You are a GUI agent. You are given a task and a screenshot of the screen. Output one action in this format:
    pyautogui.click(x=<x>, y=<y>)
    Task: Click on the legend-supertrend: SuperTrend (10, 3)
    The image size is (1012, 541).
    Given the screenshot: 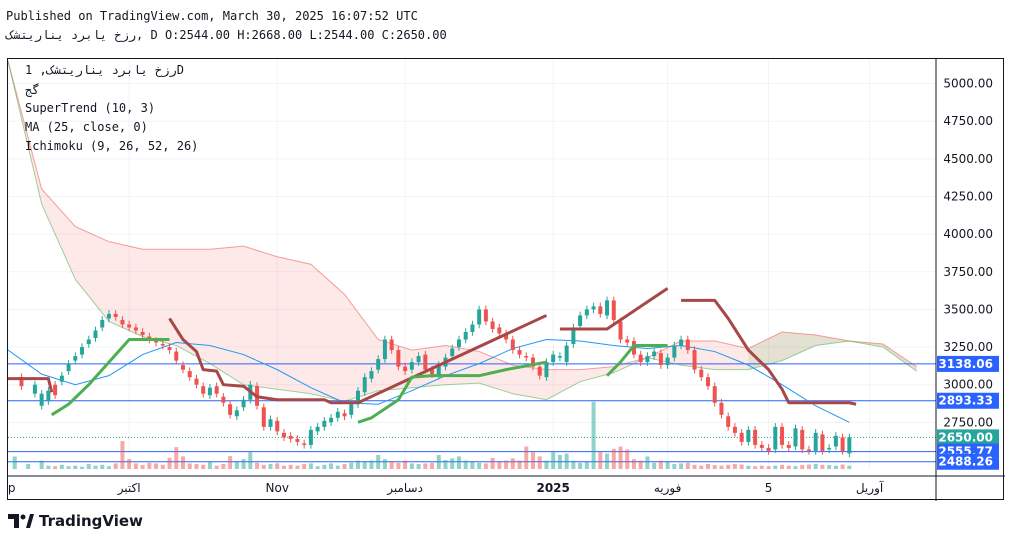 What is the action you would take?
    pyautogui.click(x=90, y=108)
    